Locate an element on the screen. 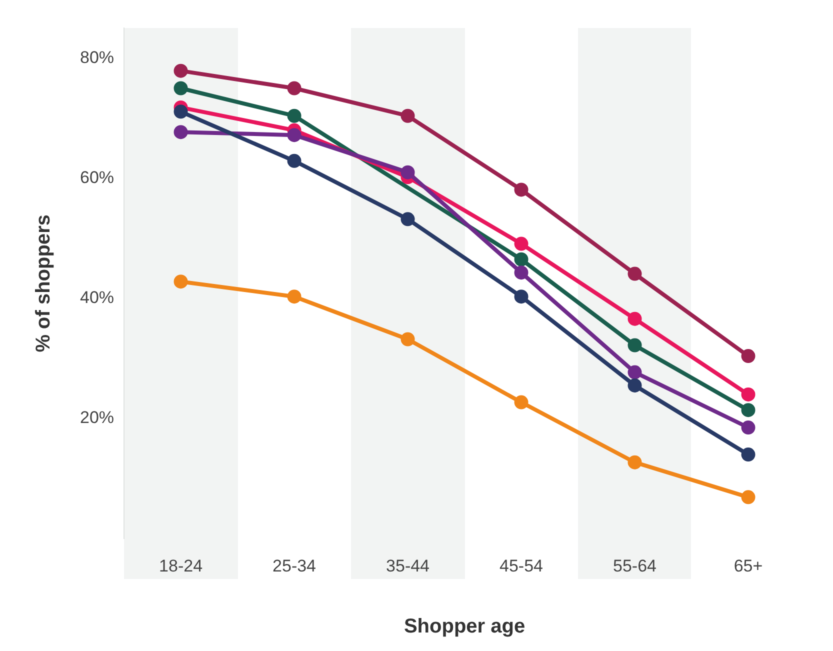 The image size is (833, 651). x-tick-label: 35-44 is located at coordinates (408, 566).